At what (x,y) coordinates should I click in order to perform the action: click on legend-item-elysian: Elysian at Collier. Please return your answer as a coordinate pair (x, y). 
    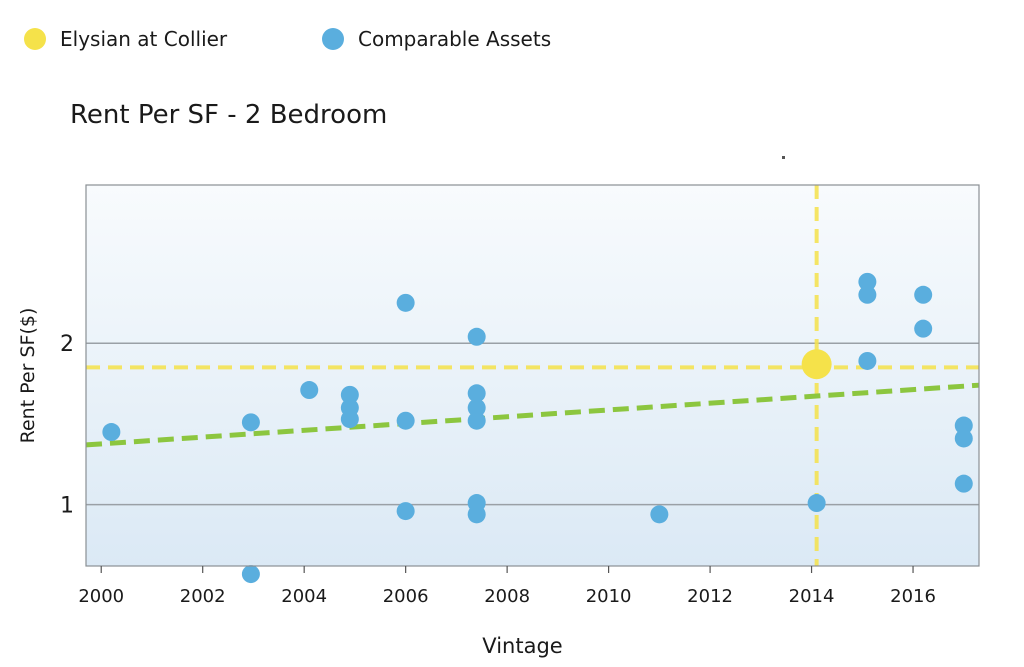
    Looking at the image, I should click on (125, 39).